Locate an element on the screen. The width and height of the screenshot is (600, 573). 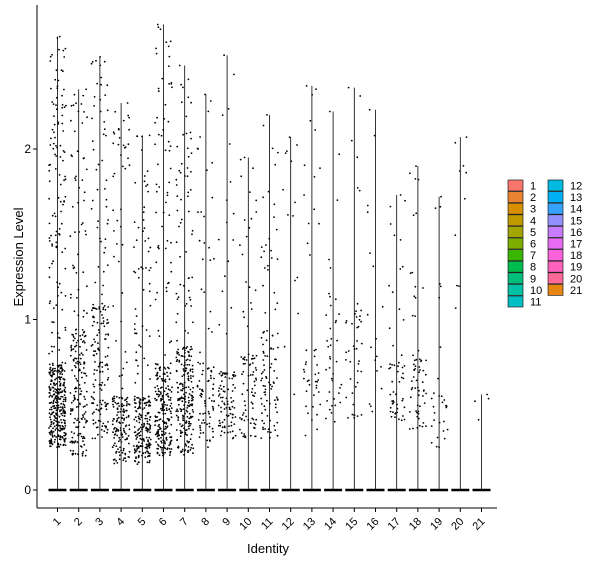
legend-item-8: 8 is located at coordinates (521, 267).